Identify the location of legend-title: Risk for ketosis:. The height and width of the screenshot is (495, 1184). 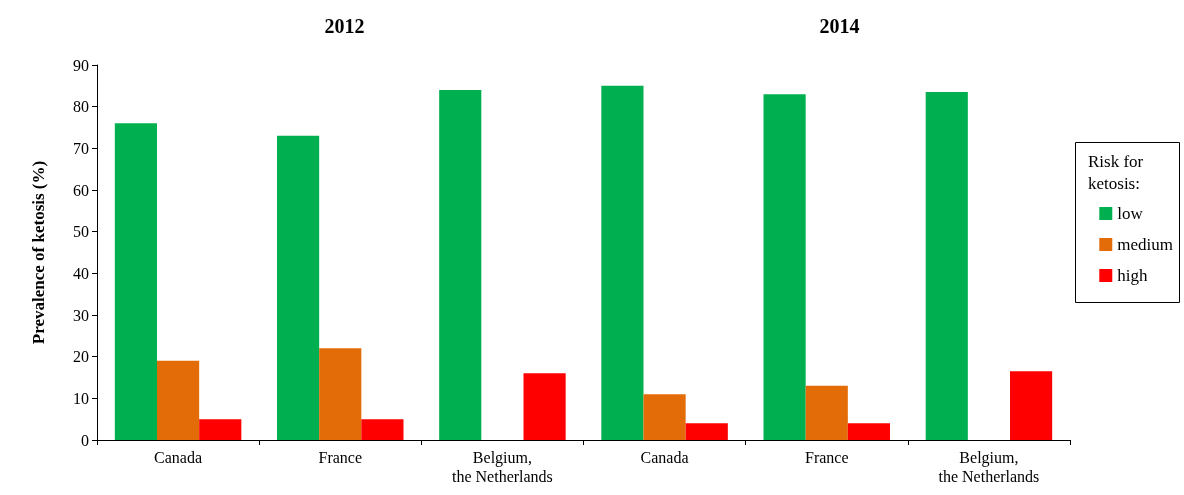
(1118, 172).